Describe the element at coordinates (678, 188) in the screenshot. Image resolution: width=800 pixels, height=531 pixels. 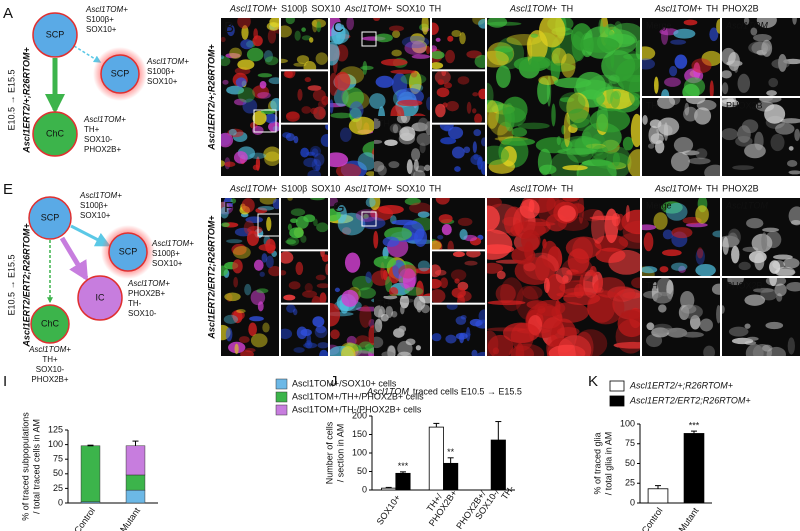
I see `channel-header: Ascl1TOM+` at that location.